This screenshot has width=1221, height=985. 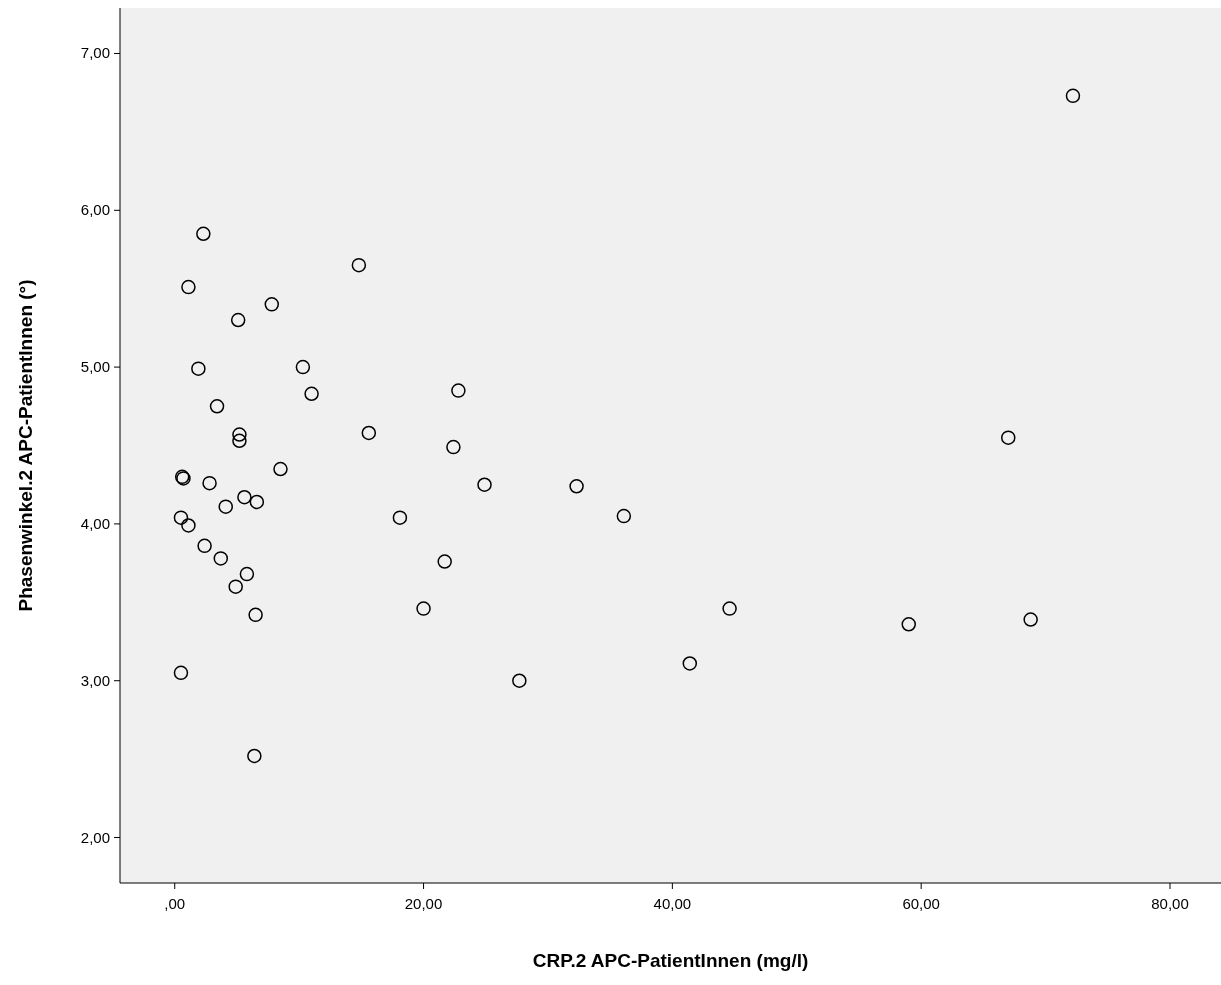 What do you see at coordinates (95, 210) in the screenshot?
I see `y-tick-label: 6,00` at bounding box center [95, 210].